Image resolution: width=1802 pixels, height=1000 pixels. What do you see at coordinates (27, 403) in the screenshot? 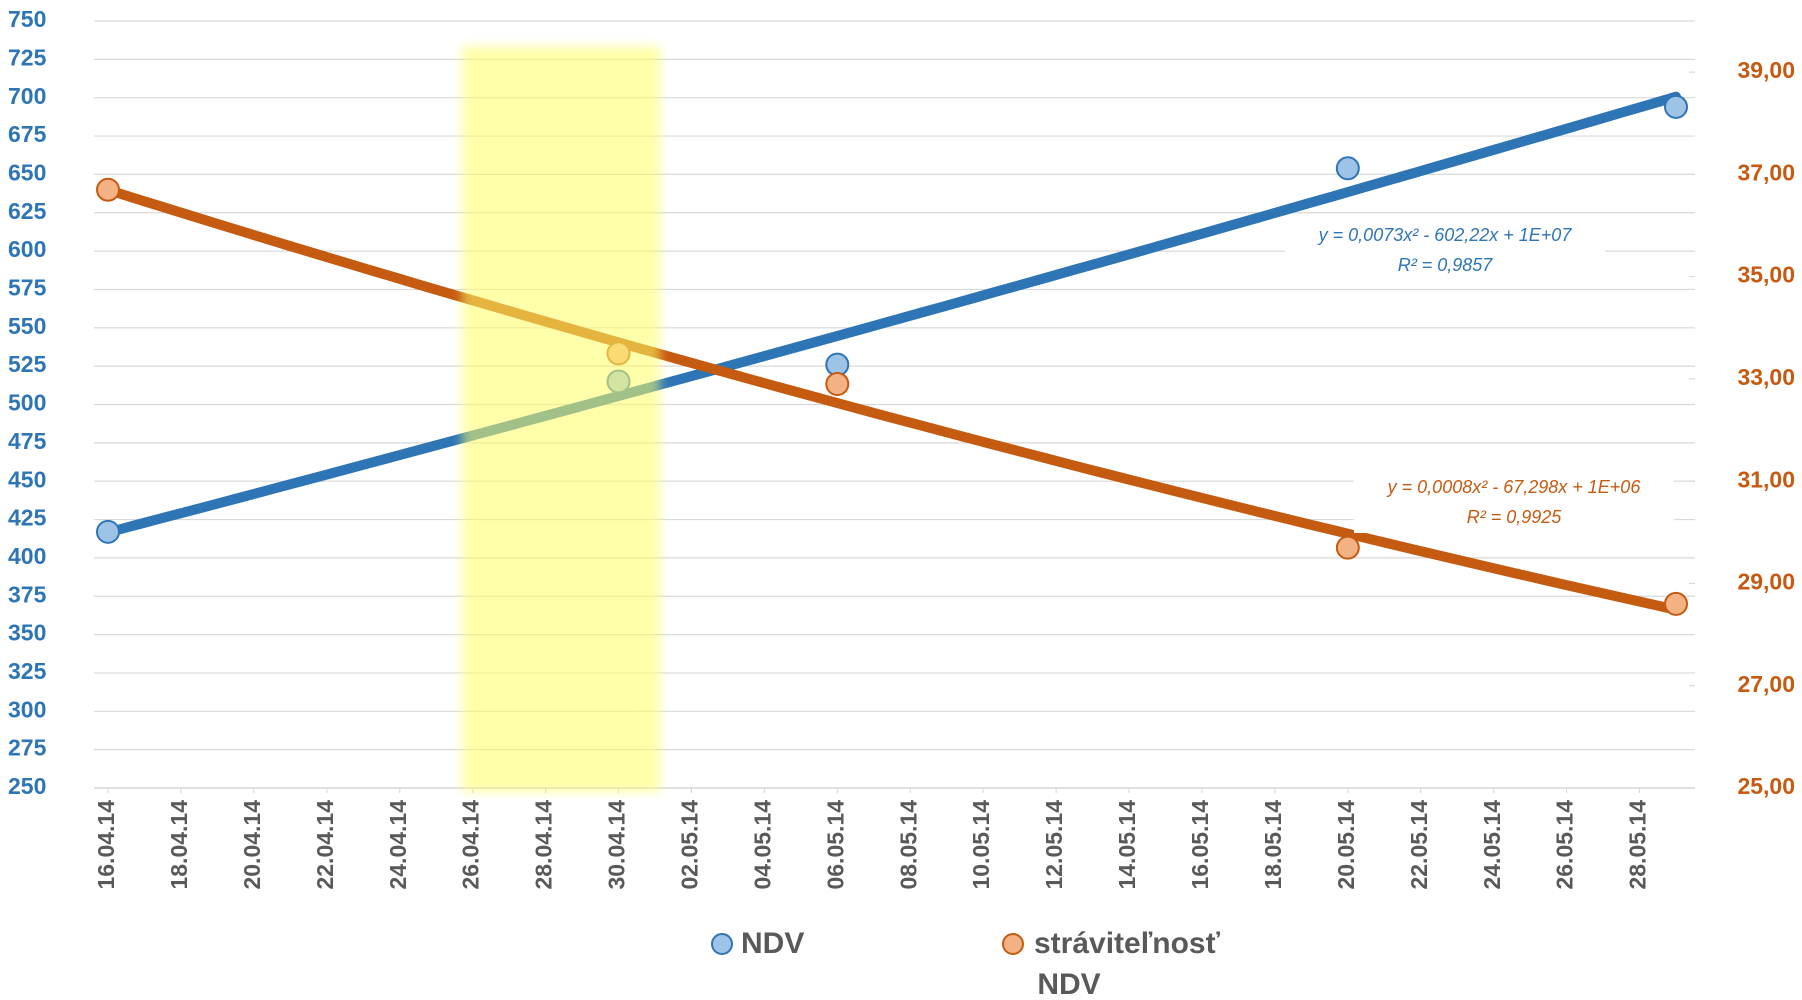
I see `y-tick-label: 500` at bounding box center [27, 403].